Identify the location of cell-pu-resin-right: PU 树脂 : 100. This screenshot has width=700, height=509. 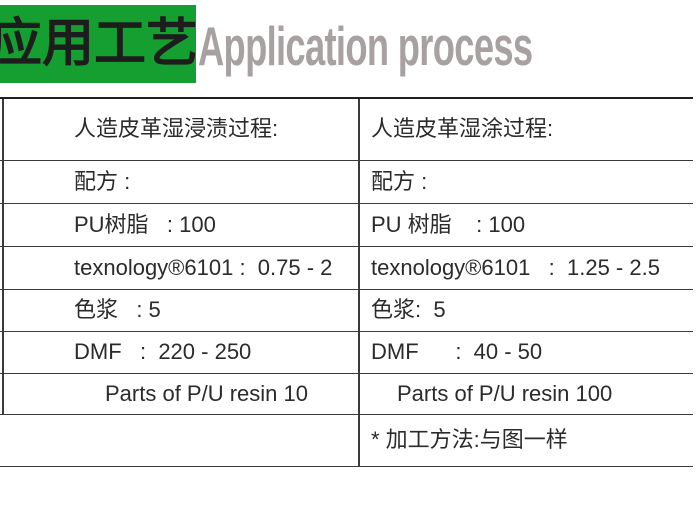
(448, 224).